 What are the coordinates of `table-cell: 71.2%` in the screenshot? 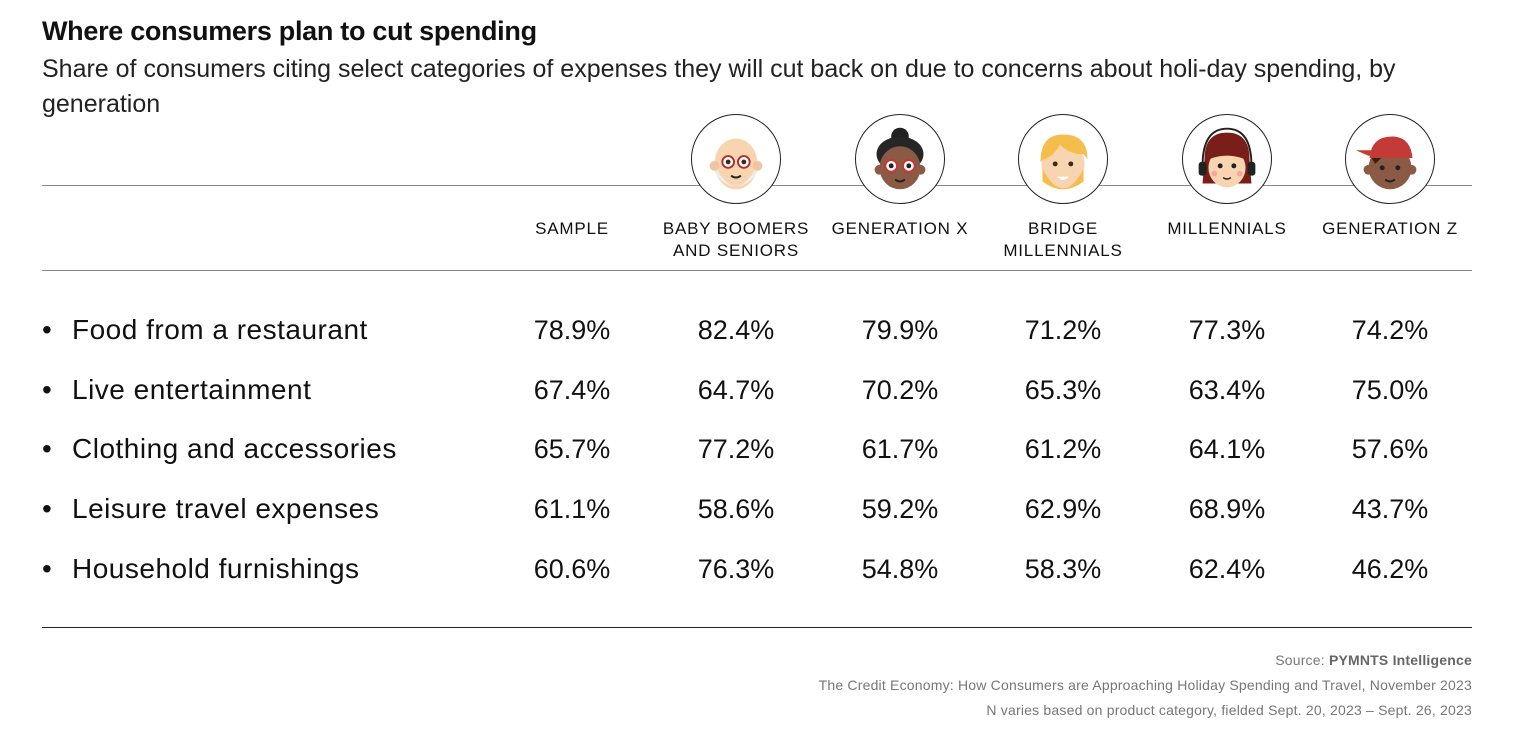 It's located at (1063, 330).